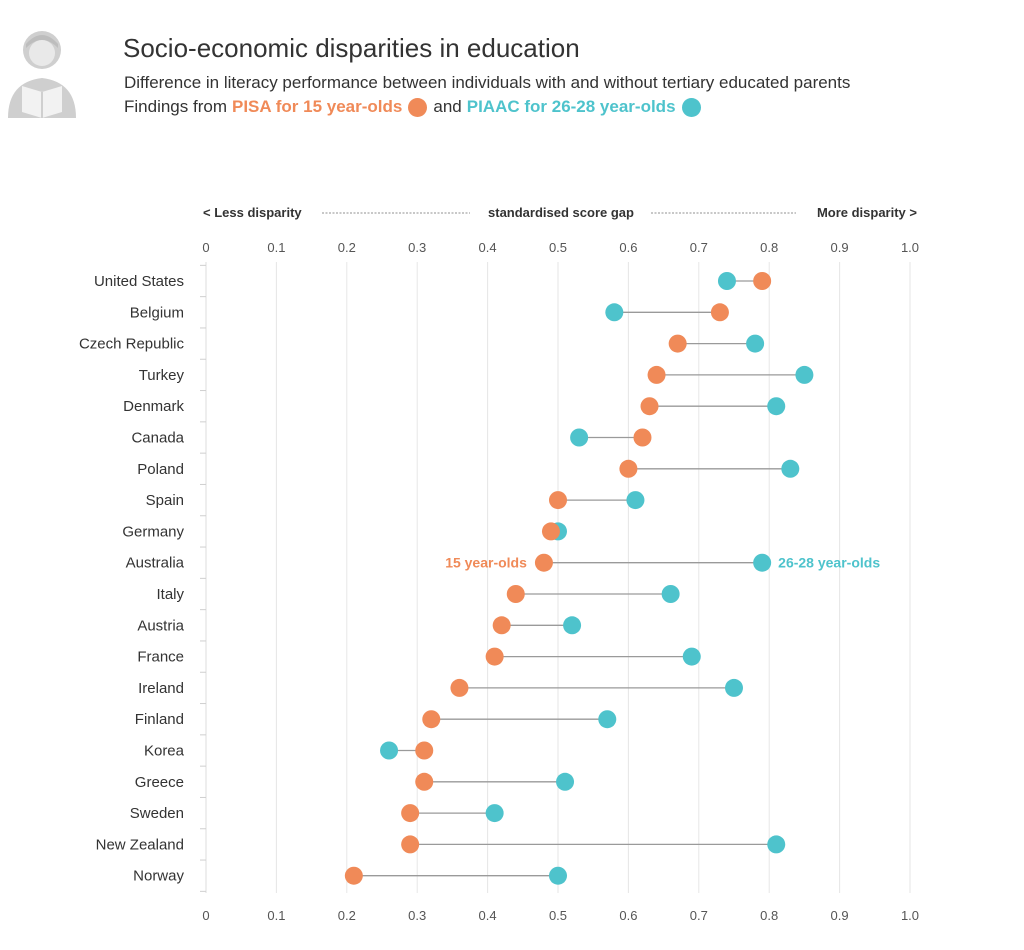  What do you see at coordinates (139, 281) in the screenshot?
I see `country-label: United States` at bounding box center [139, 281].